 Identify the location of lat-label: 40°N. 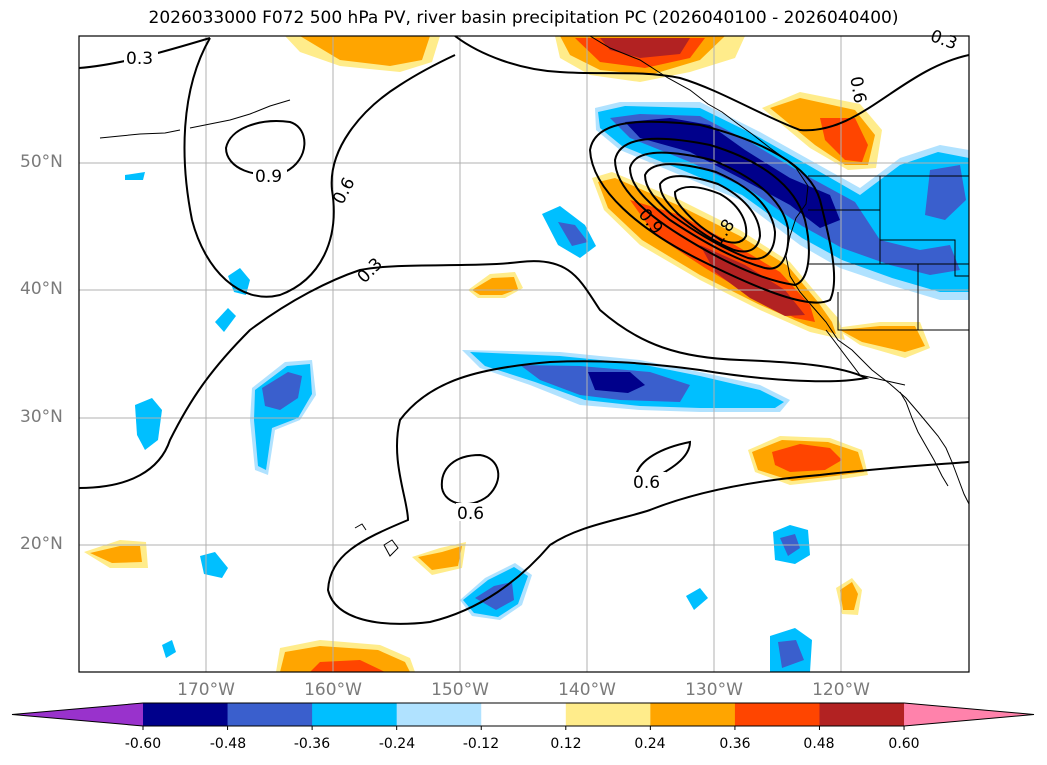
(41, 289).